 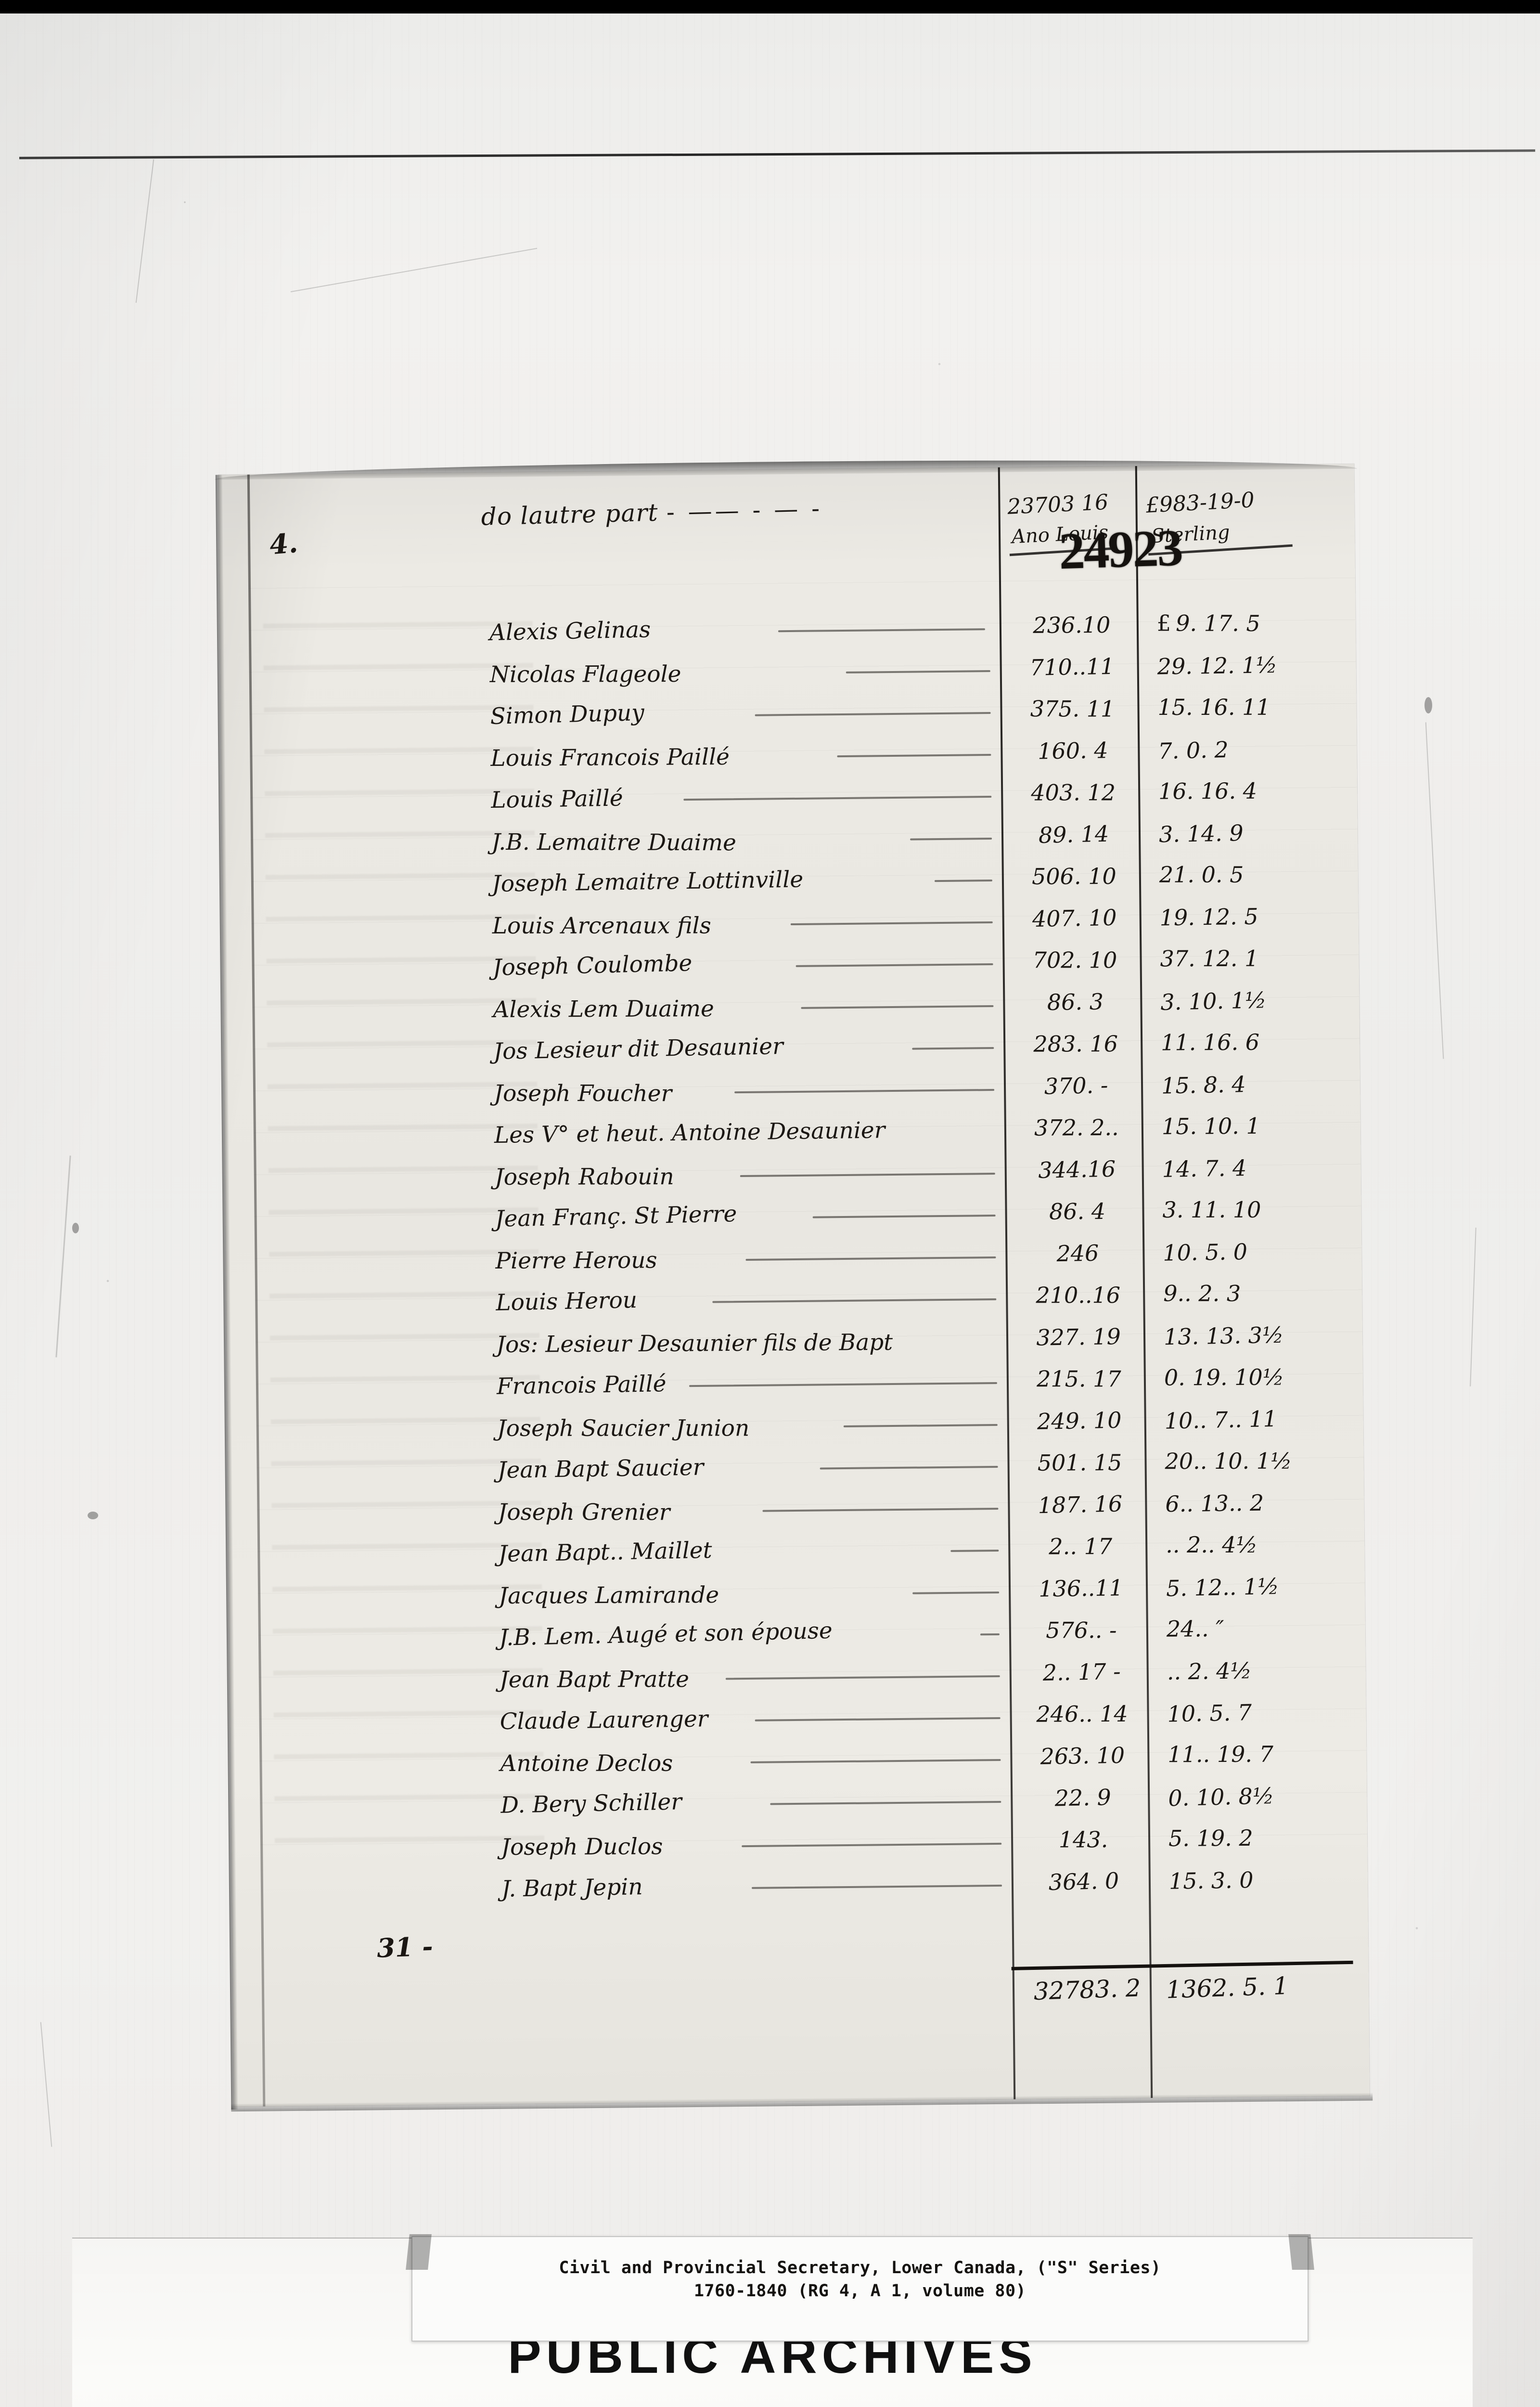 I want to click on entry-amount-sterling: 11. 16. 6, so click(x=1251, y=1042).